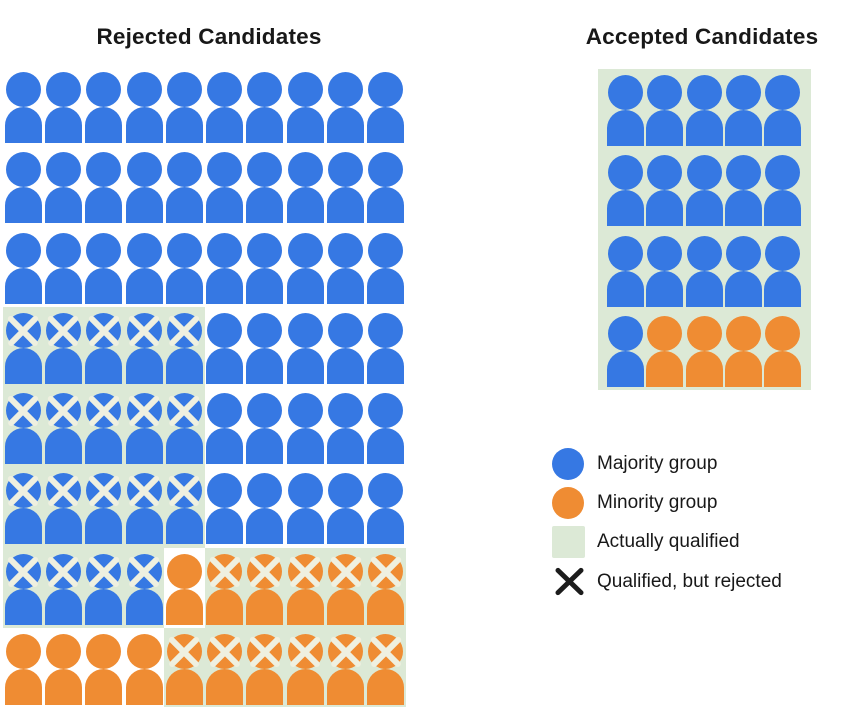 Image resolution: width=856 pixels, height=707 pixels. I want to click on legend-label: Majority group, so click(657, 463).